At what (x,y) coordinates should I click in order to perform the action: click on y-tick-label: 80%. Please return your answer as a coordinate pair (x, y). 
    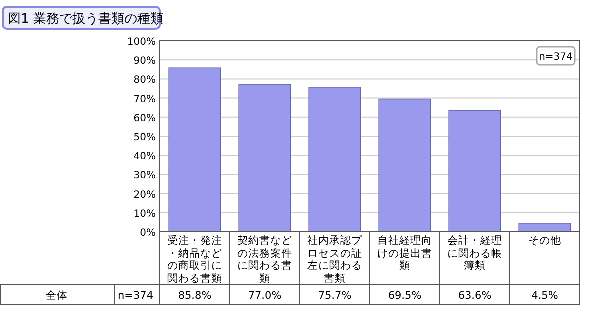
    Looking at the image, I should click on (145, 80).